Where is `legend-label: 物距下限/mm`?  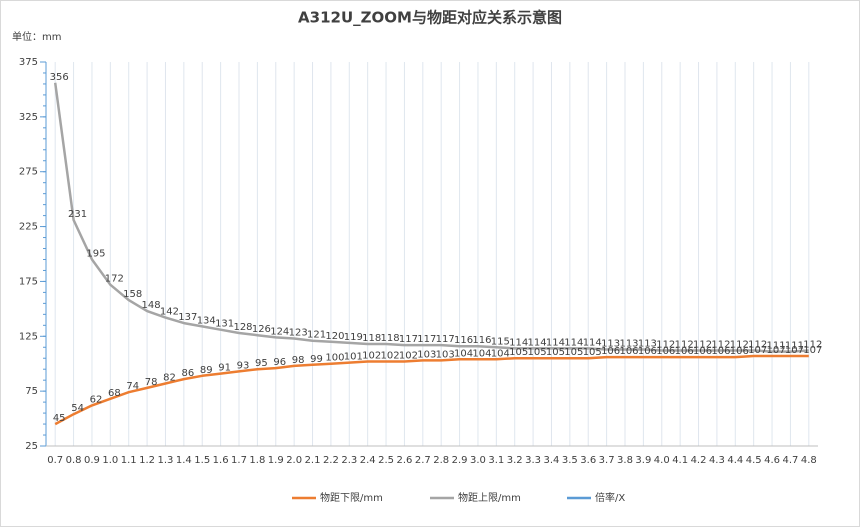 legend-label: 物距下限/mm is located at coordinates (351, 497).